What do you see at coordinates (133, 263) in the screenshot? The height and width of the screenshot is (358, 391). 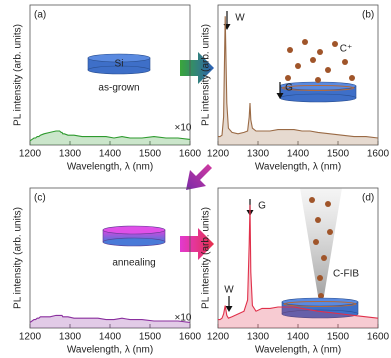 I see `annotation: annealing` at bounding box center [133, 263].